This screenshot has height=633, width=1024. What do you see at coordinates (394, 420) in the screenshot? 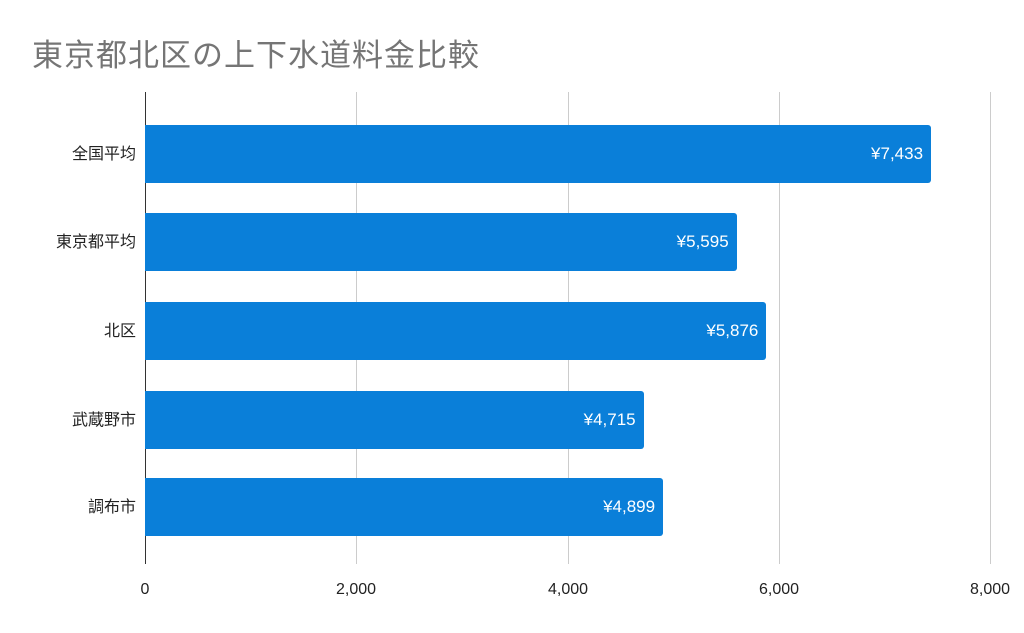
I see `bar-musashino: ¥4,715` at bounding box center [394, 420].